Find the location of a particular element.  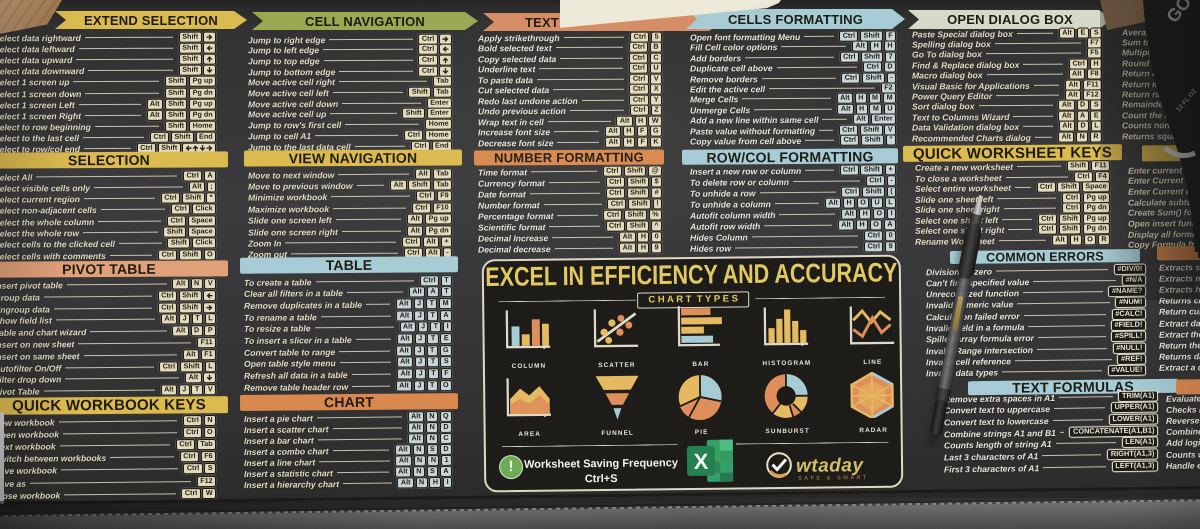

svg-text: wtaday is located at coordinates (830, 466).